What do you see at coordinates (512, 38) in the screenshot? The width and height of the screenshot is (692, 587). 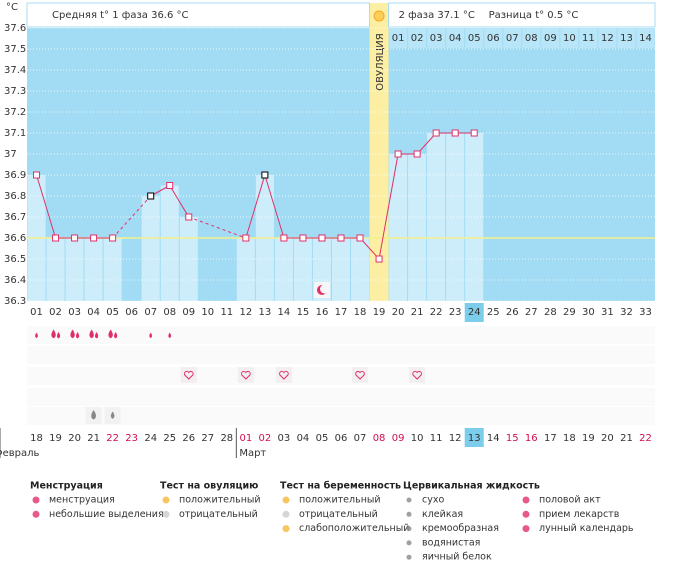 I see `phase2-day: 07` at bounding box center [512, 38].